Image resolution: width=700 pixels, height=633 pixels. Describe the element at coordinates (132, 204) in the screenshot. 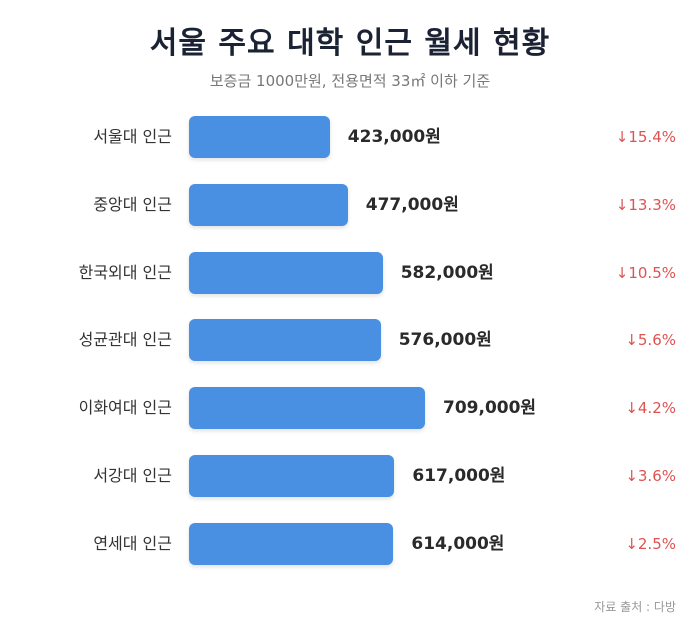

I see `category-label: 중앙대 인근` at that location.